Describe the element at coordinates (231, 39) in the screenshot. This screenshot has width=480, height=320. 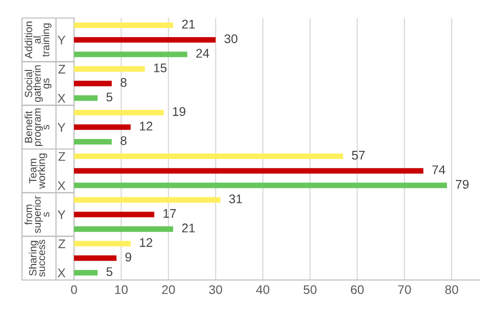
I see `data-label: 30` at that location.